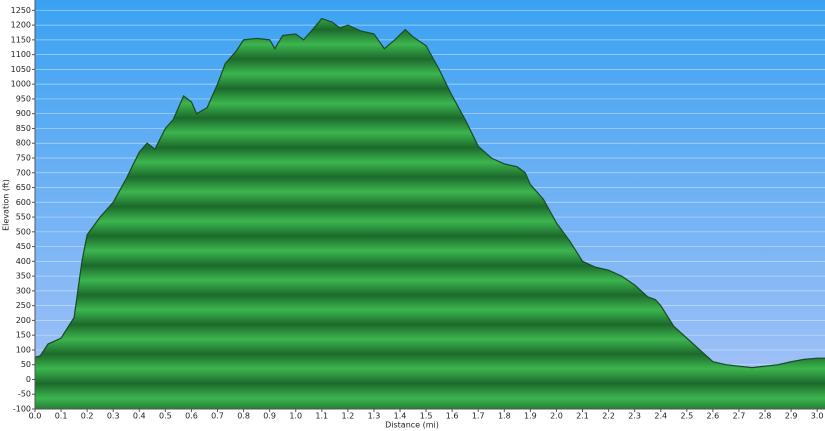 This screenshot has height=431, width=825. I want to click on x-tick-label: 1.1, so click(321, 416).